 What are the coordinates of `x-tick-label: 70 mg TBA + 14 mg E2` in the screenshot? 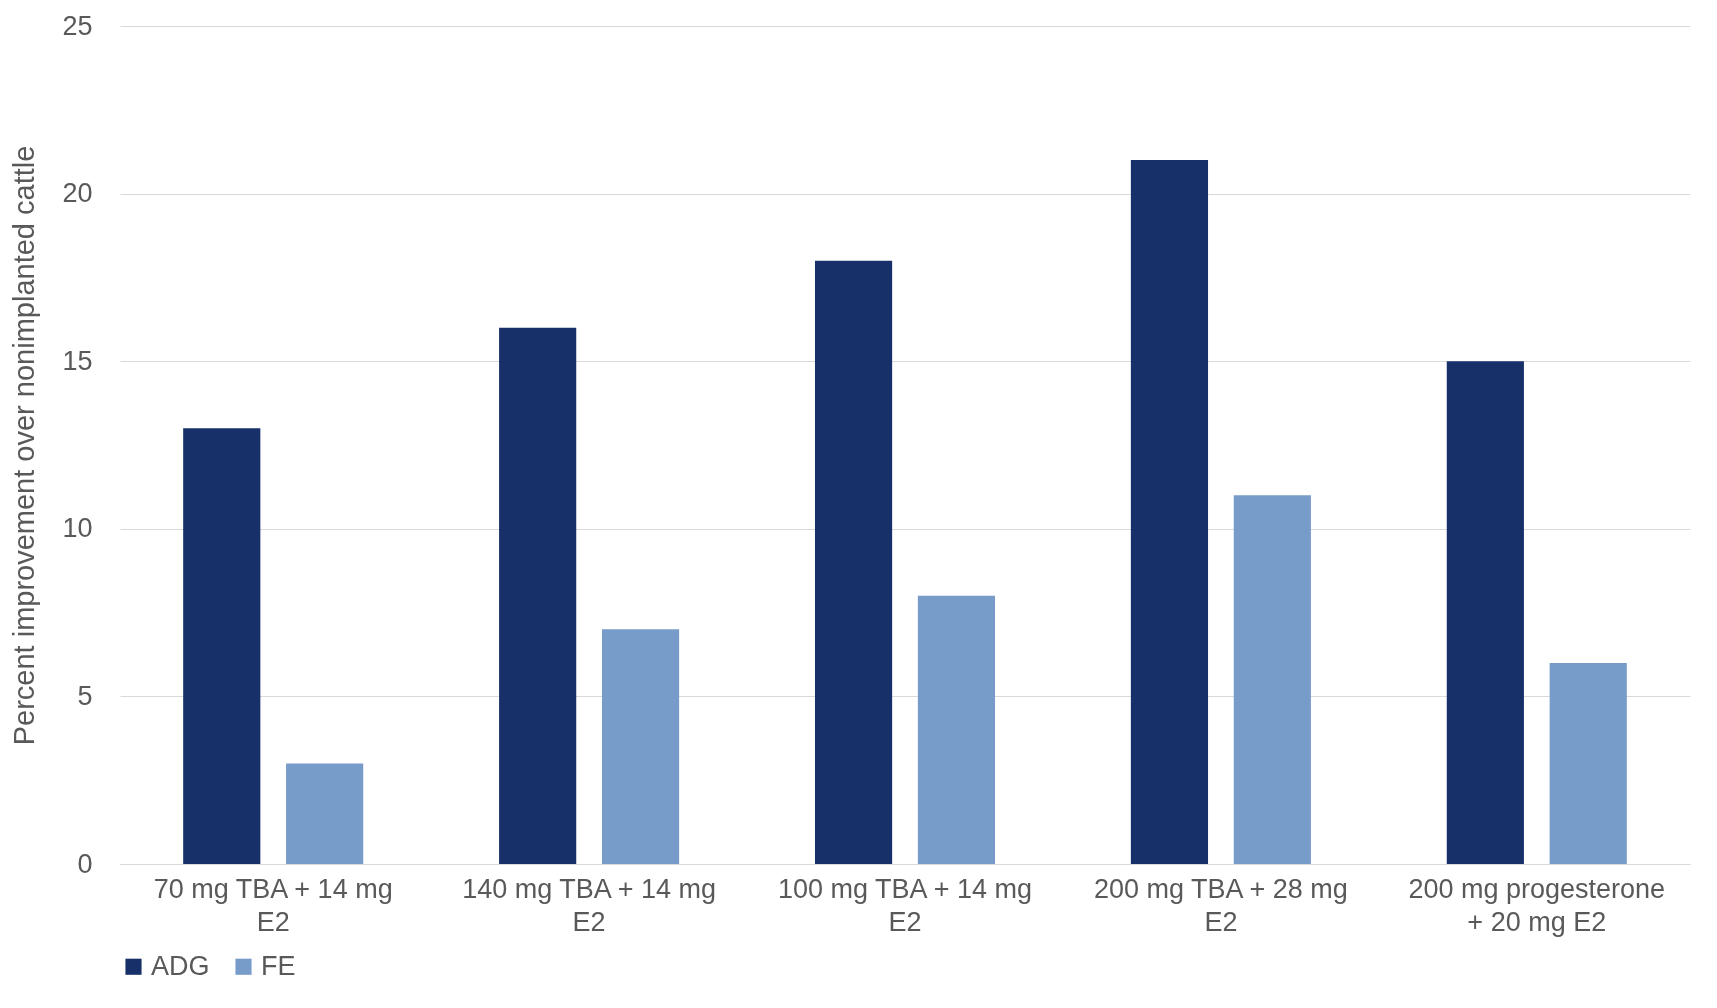 It's located at (273, 905).